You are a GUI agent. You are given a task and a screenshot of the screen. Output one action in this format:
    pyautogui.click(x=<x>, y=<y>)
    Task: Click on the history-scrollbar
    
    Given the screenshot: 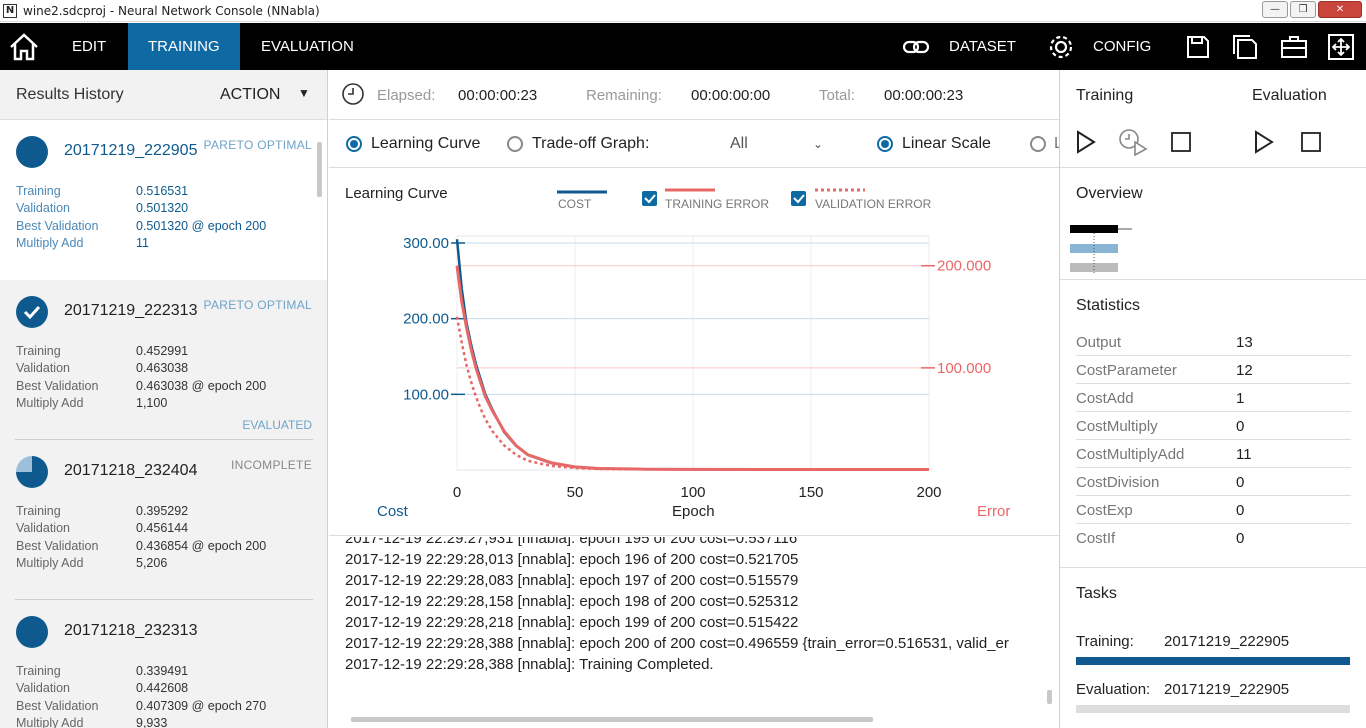 What is the action you would take?
    pyautogui.click(x=319, y=169)
    